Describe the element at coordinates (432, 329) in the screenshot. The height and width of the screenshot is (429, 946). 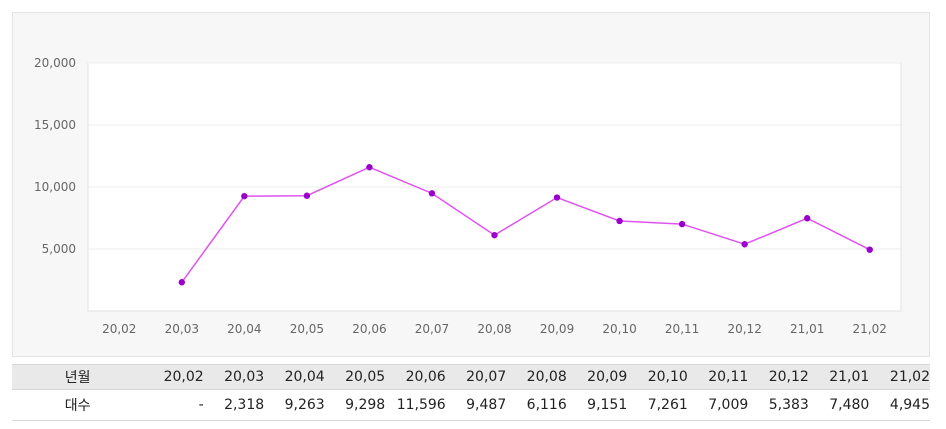
I see `x-tick-label: 20,07` at that location.